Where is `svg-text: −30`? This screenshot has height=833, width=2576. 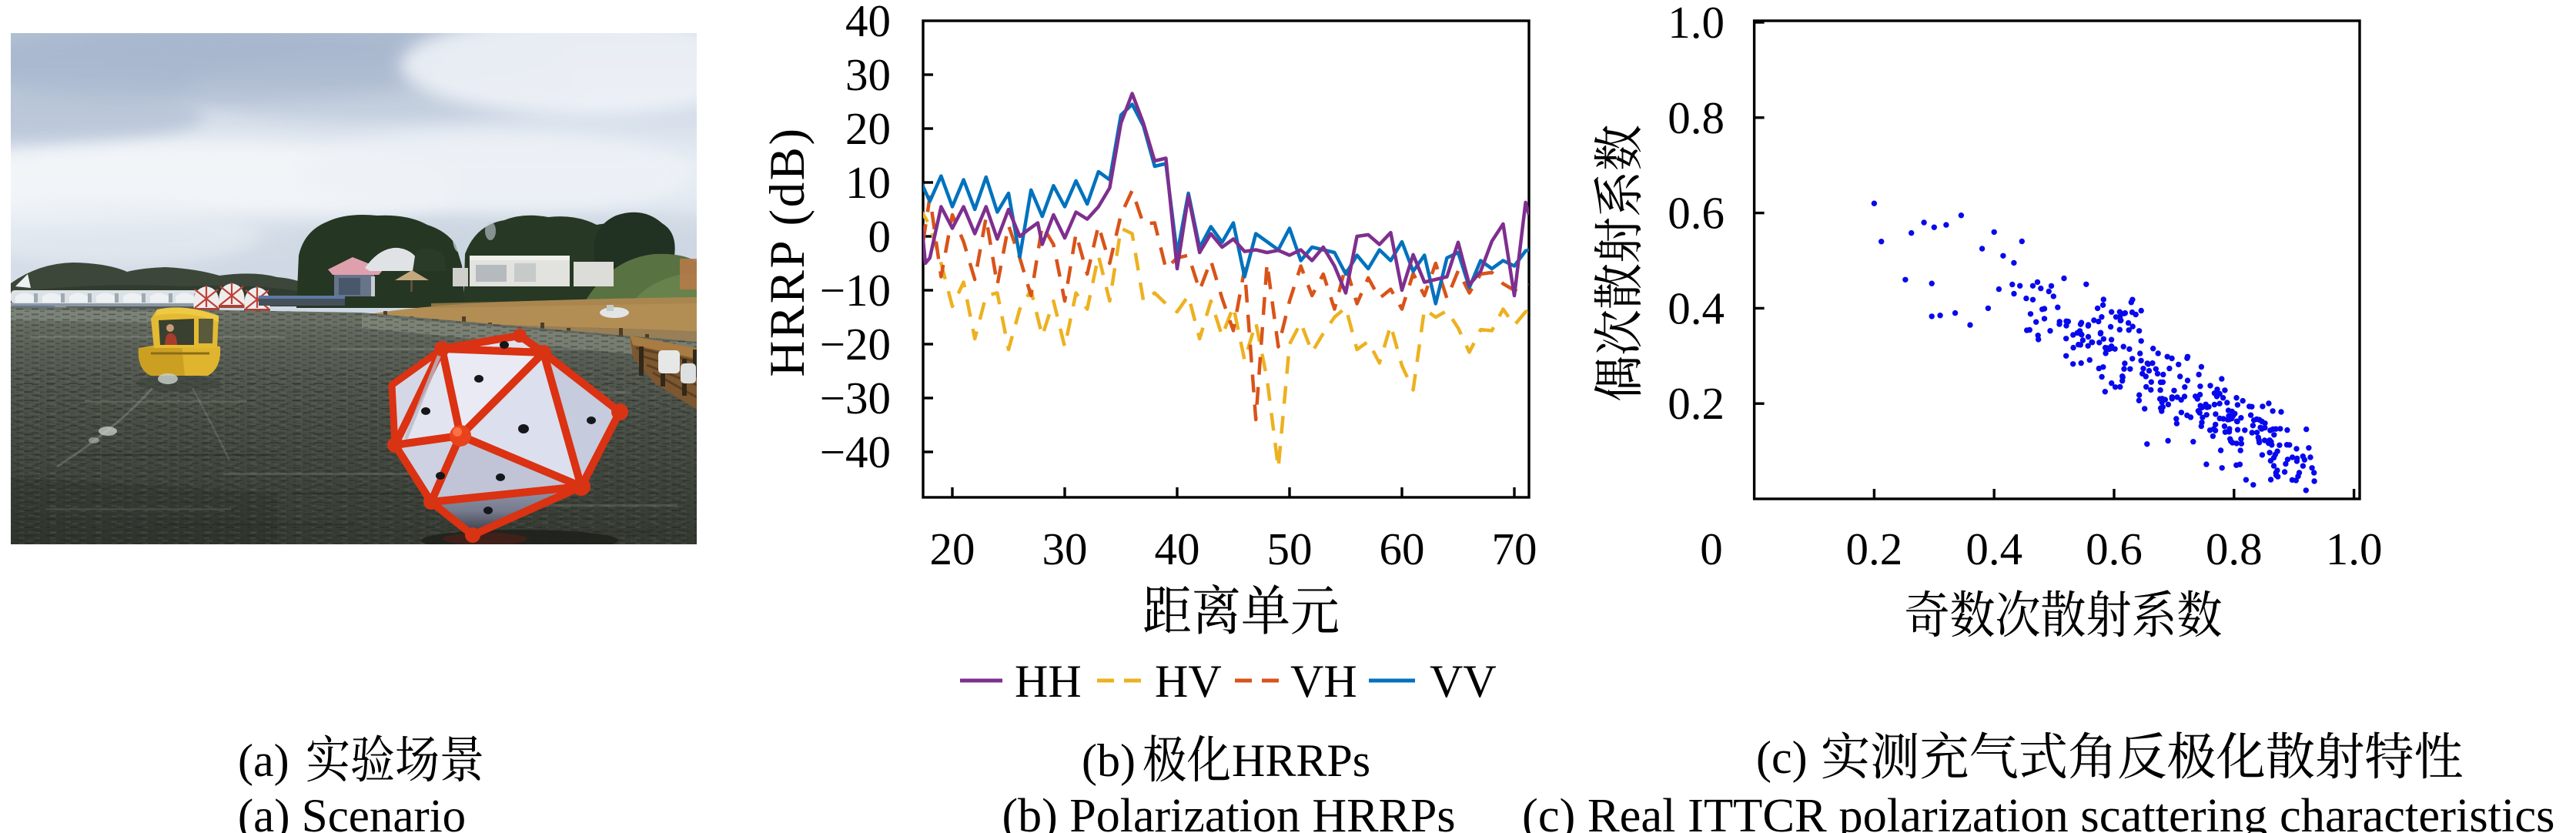
svg-text: −30 is located at coordinates (856, 398).